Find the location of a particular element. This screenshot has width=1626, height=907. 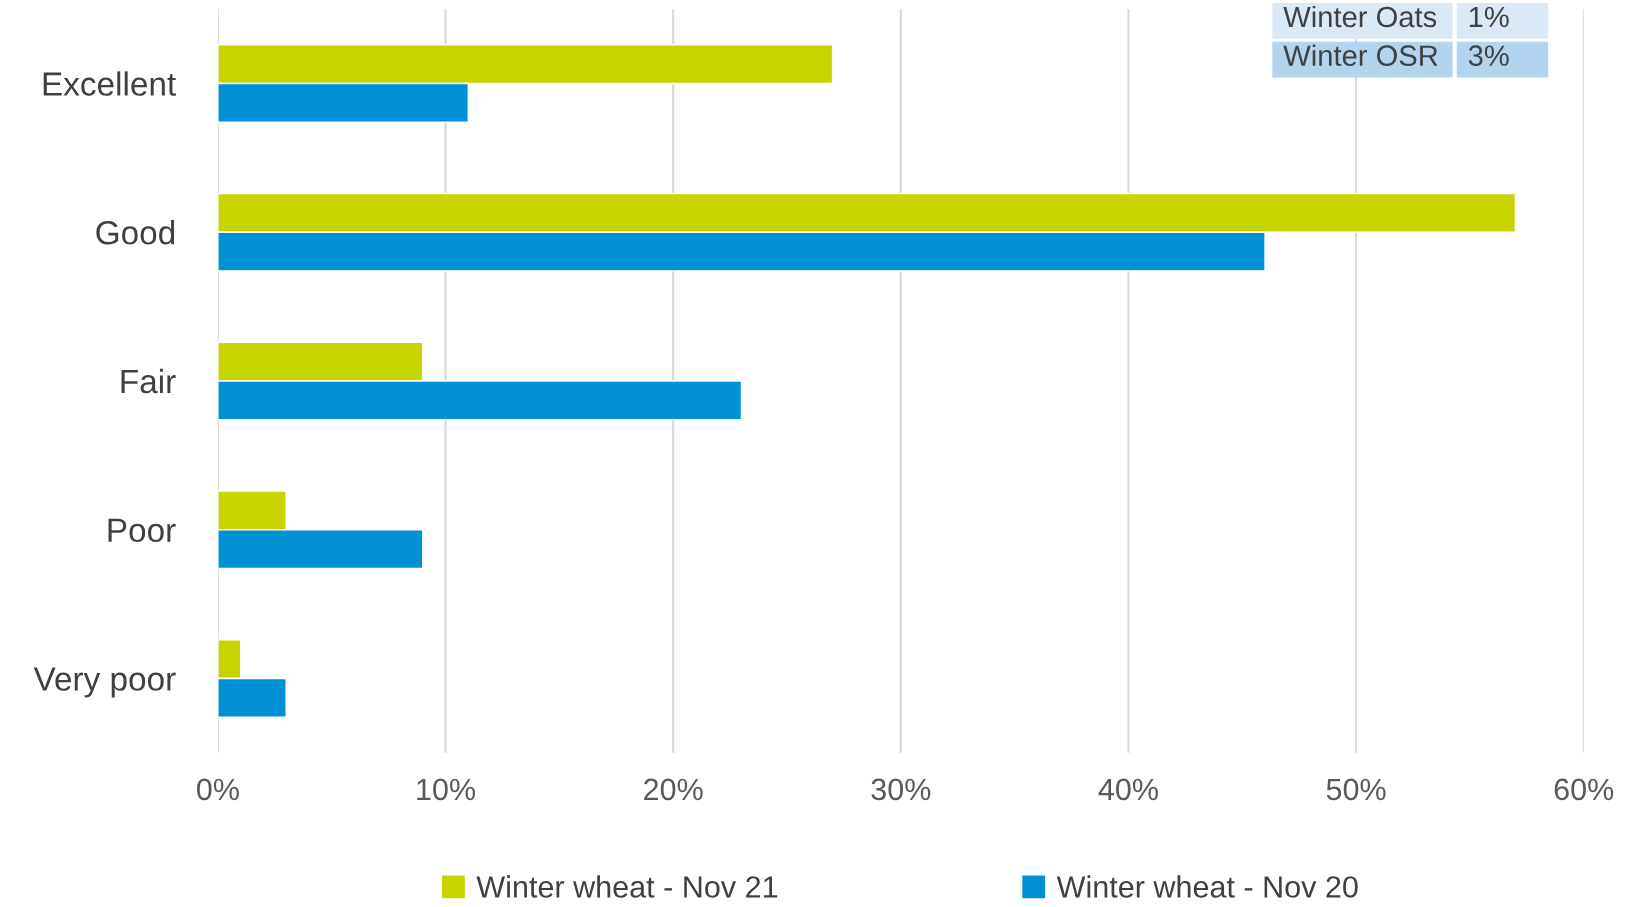

legend-label: Winter wheat - Nov 20 is located at coordinates (1207, 886).